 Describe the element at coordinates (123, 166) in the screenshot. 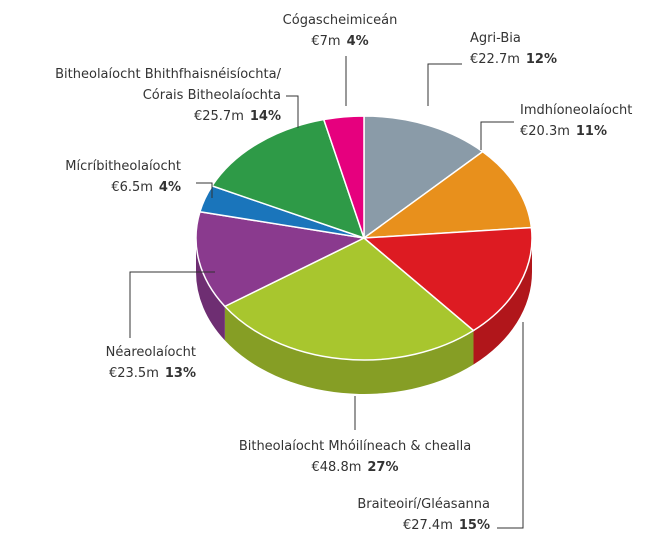

I see `category-name: Mícríbitheolaíocht` at that location.